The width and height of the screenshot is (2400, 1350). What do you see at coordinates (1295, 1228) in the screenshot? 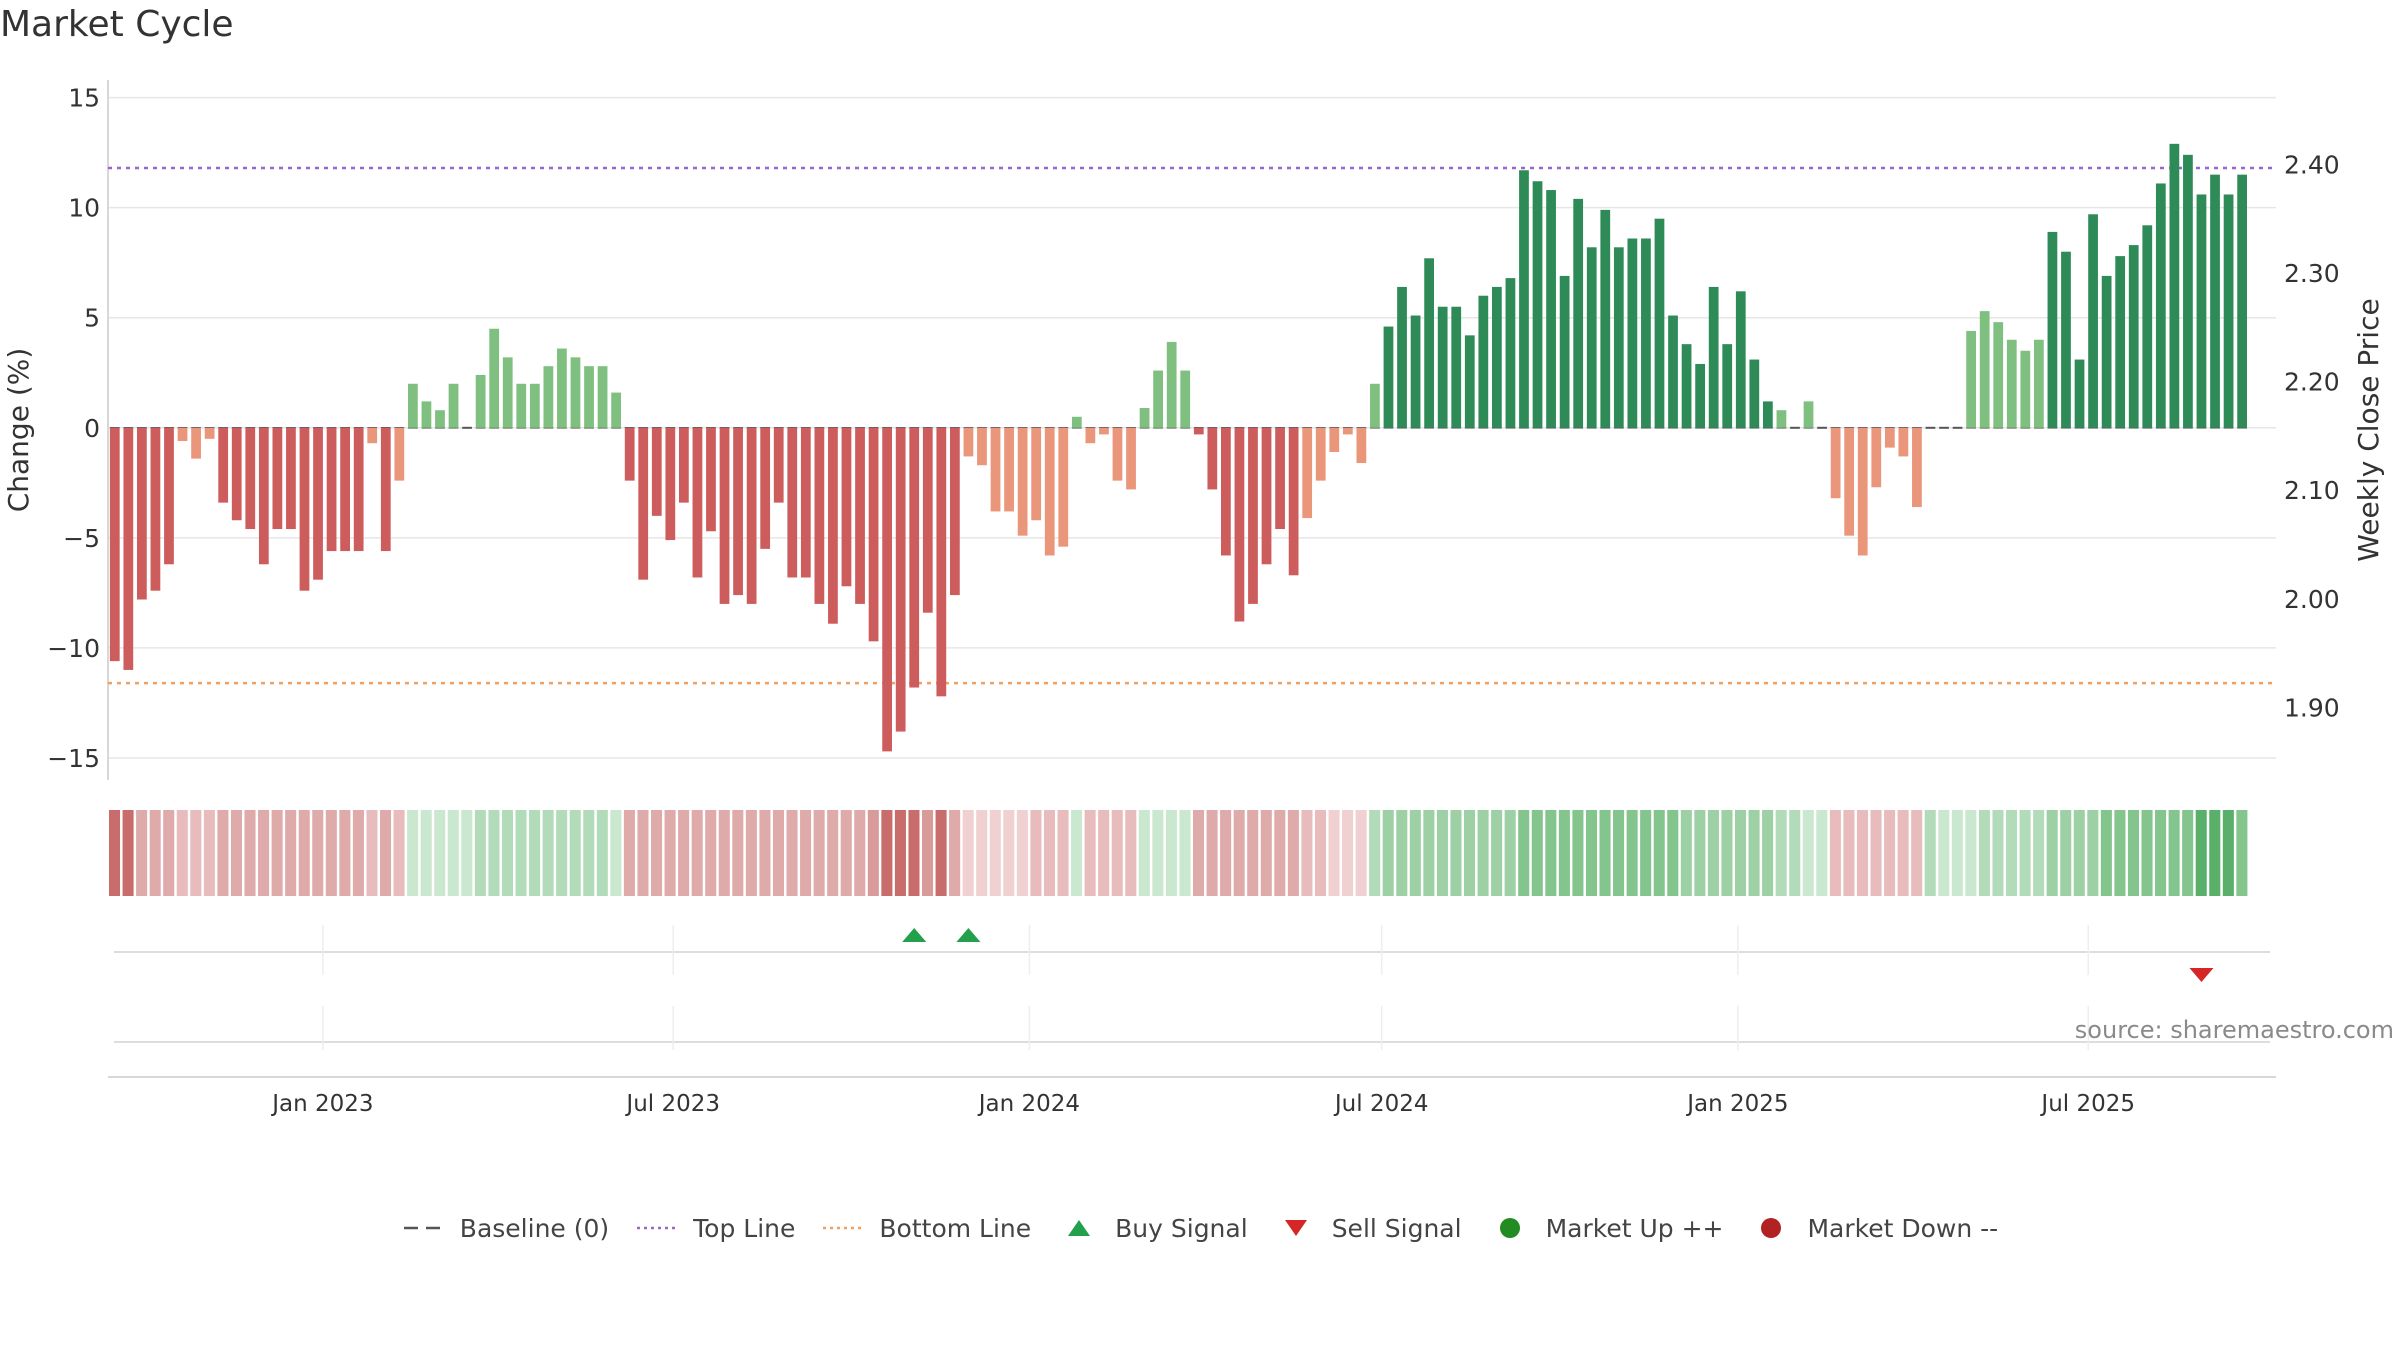
I see `triangle-down-icon` at bounding box center [1295, 1228].